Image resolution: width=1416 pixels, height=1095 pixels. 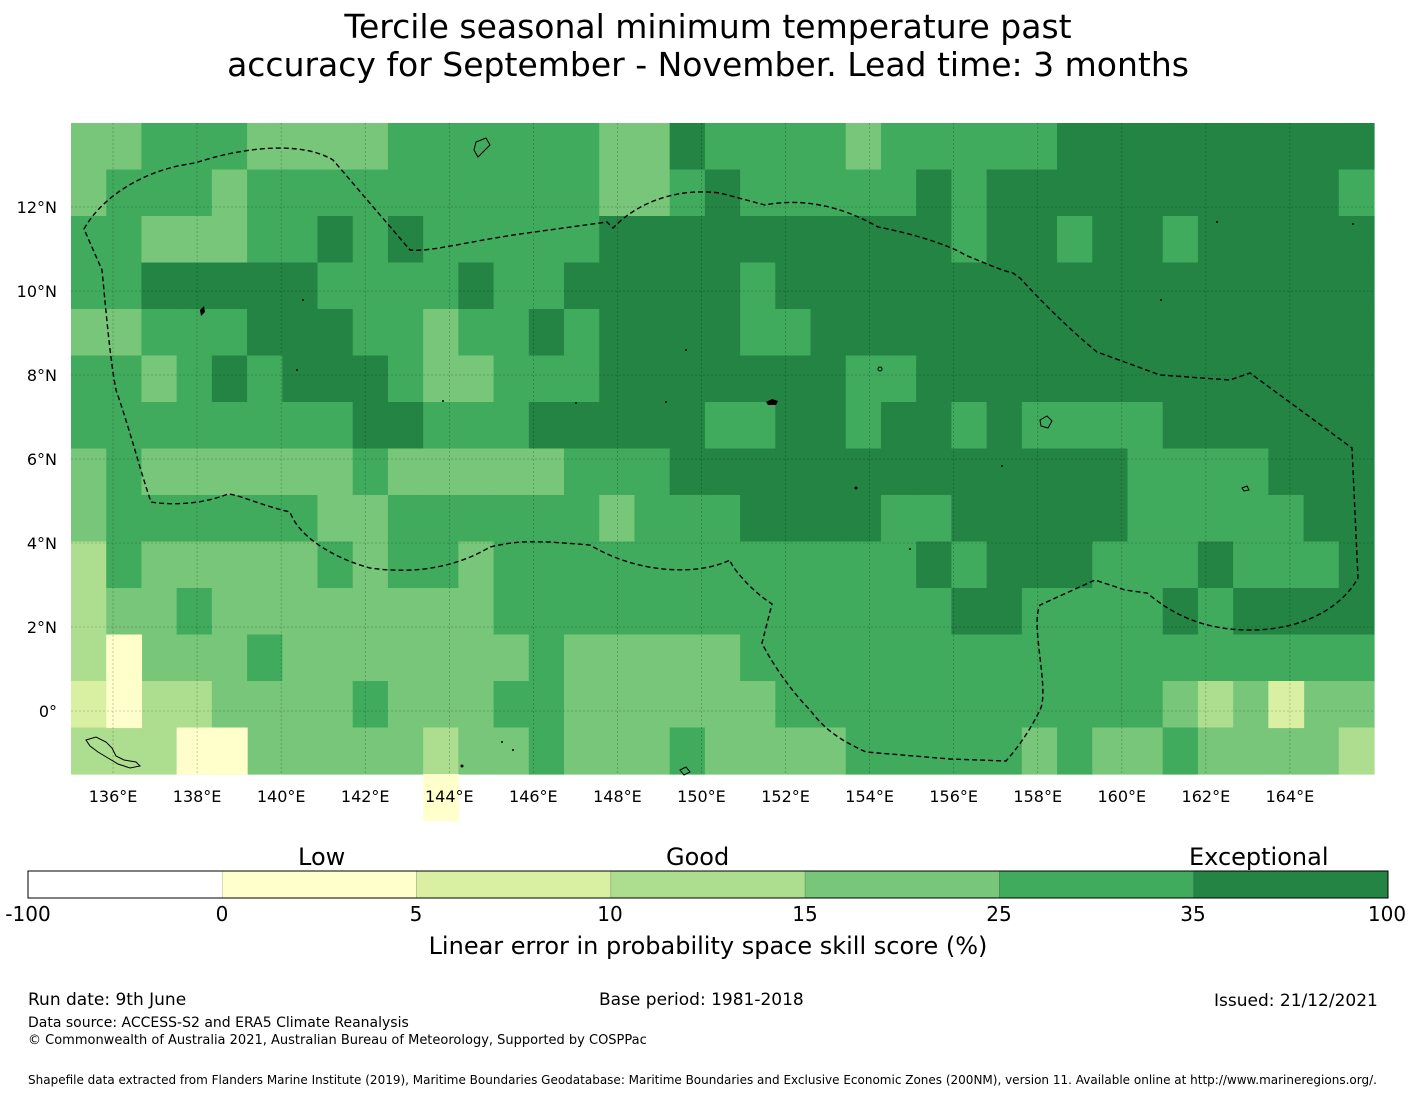 I want to click on colorbar-tick: -100, so click(x=28, y=914).